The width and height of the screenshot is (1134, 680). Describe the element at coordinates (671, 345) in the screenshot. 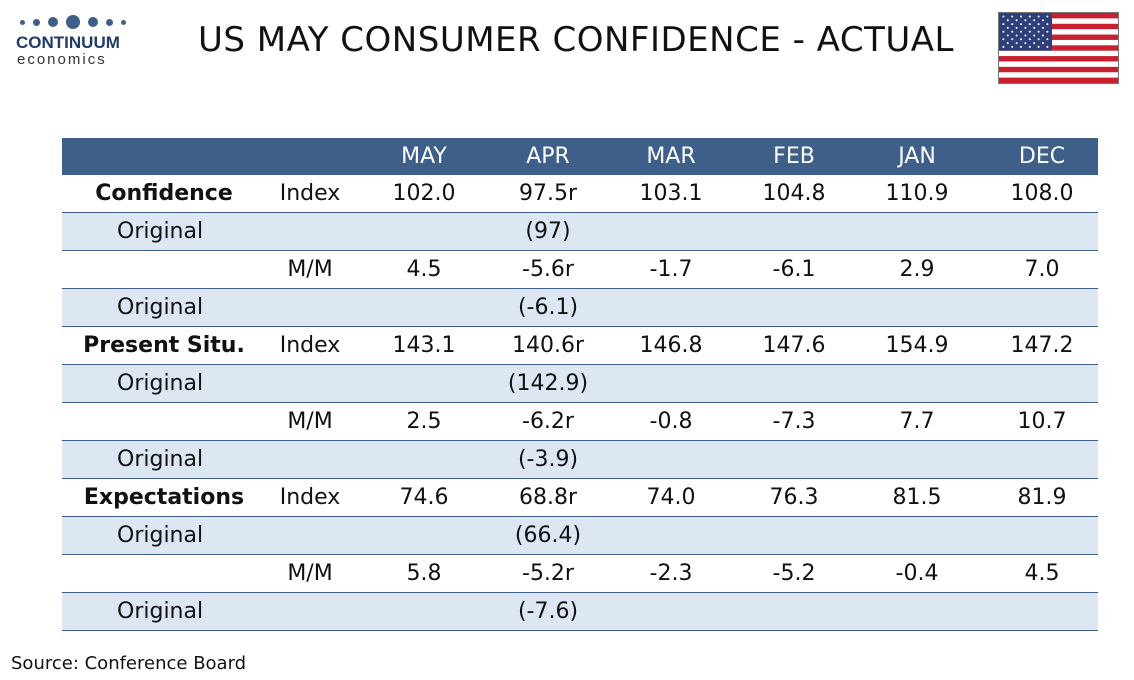

I see `table-cell: 146.8` at that location.